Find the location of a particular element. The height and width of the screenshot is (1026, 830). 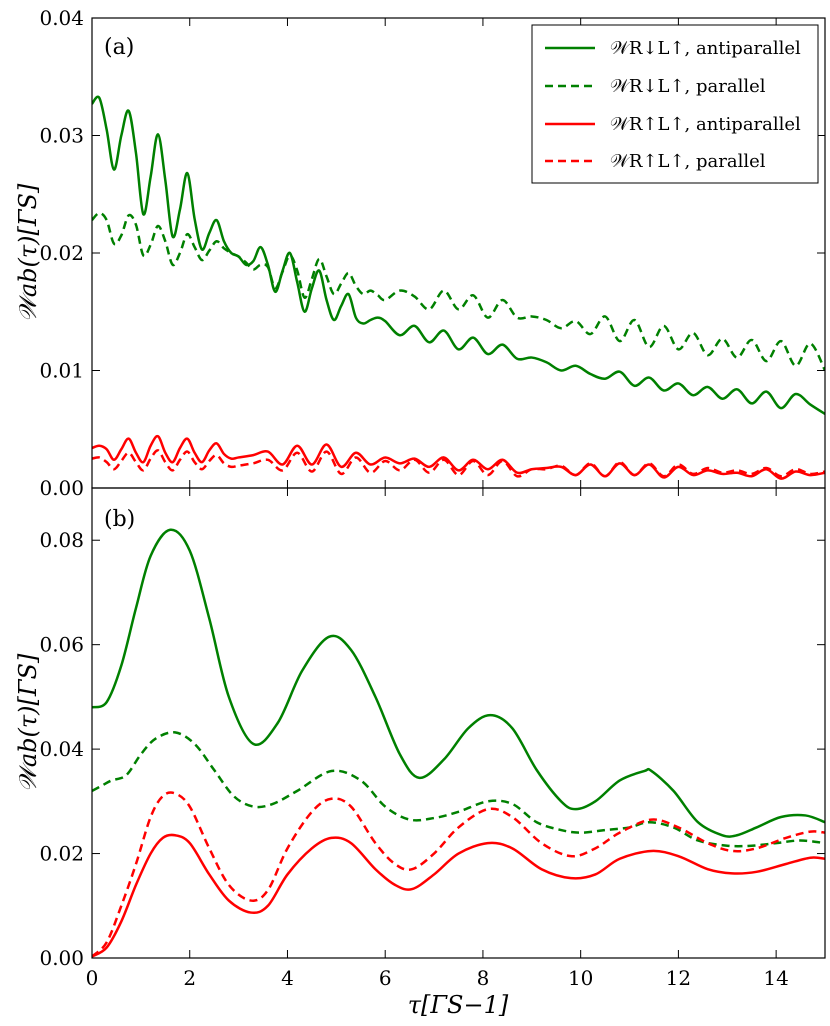

panel-b-series-red-dashed is located at coordinates (458, 874).